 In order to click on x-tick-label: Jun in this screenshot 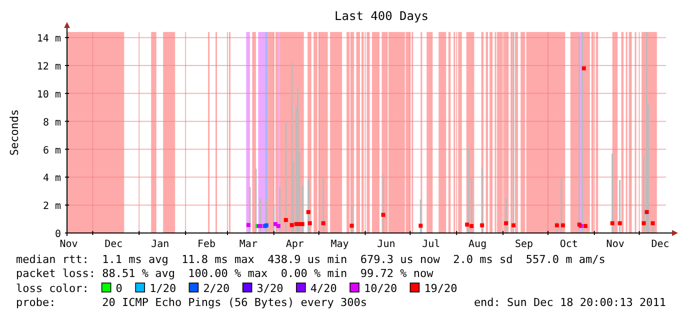, I will do `click(386, 244)`.